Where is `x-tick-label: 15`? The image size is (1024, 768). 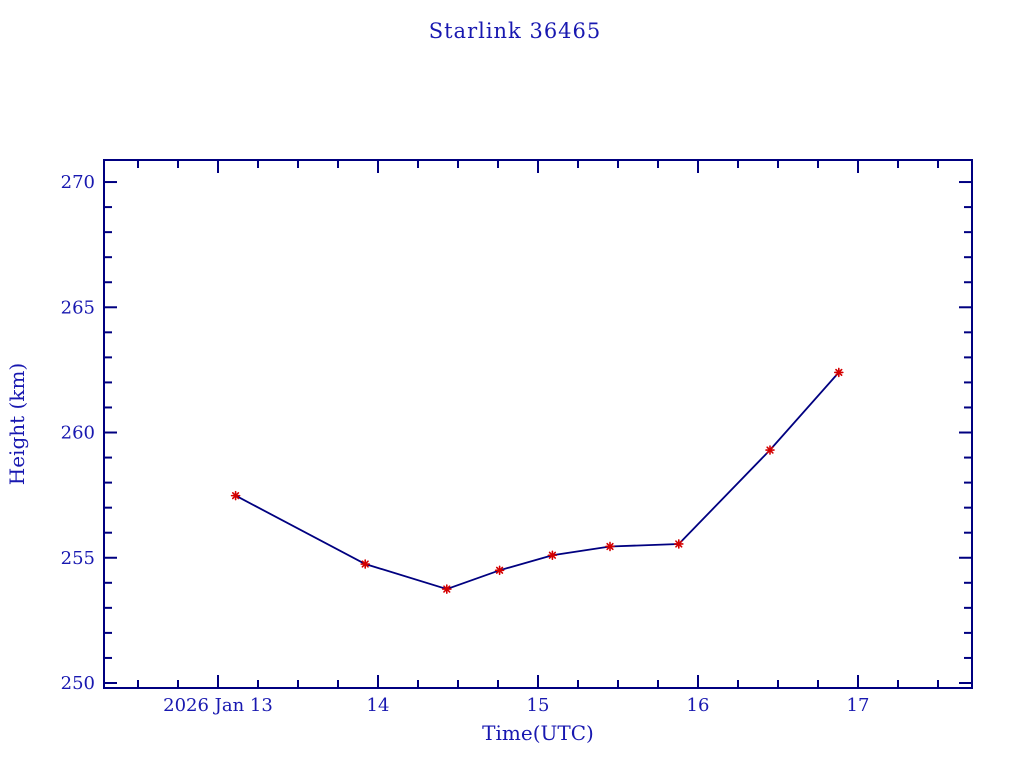 x-tick-label: 15 is located at coordinates (538, 705).